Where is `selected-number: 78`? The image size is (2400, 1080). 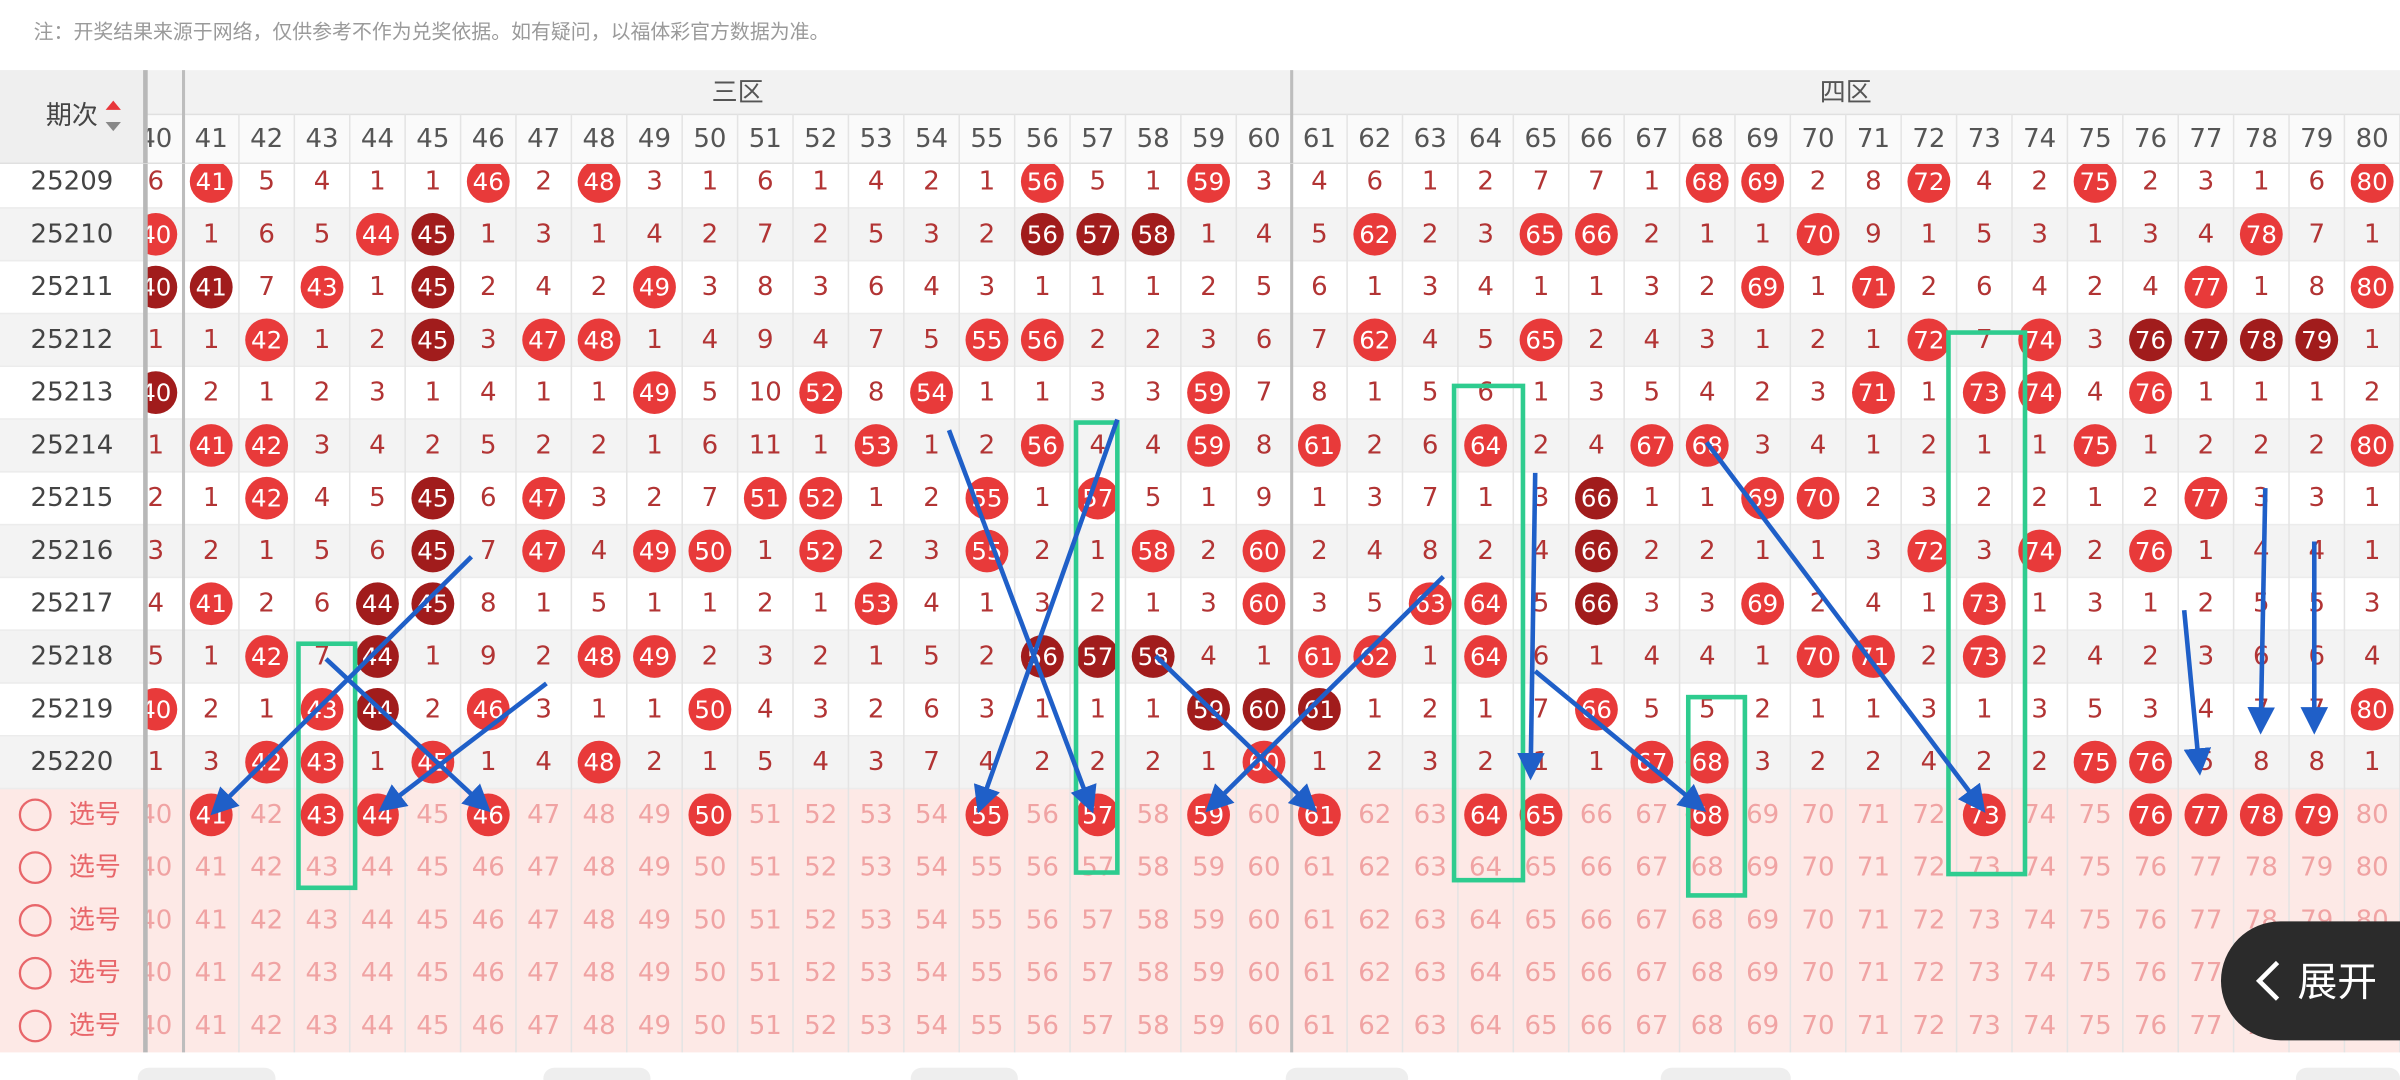 selected-number: 78 is located at coordinates (2261, 814).